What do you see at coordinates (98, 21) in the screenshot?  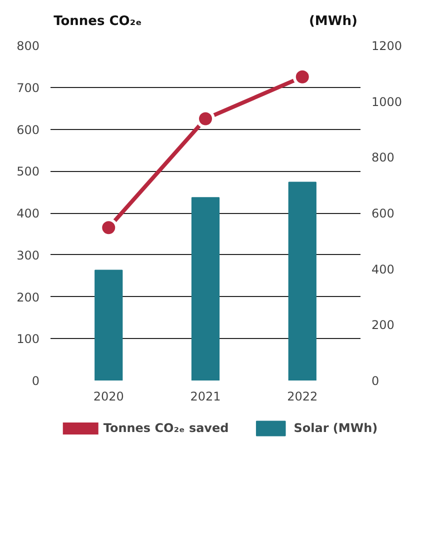 I see `y-axis-title: Tonnes CO₂ₑ` at bounding box center [98, 21].